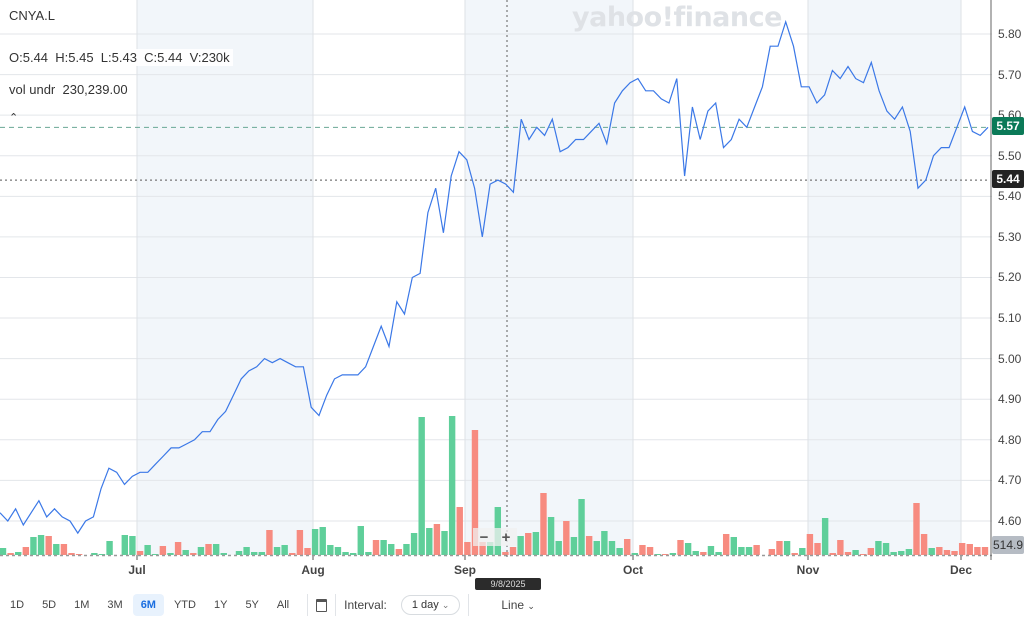  I want to click on range-button-1m: 1M, so click(82, 605).